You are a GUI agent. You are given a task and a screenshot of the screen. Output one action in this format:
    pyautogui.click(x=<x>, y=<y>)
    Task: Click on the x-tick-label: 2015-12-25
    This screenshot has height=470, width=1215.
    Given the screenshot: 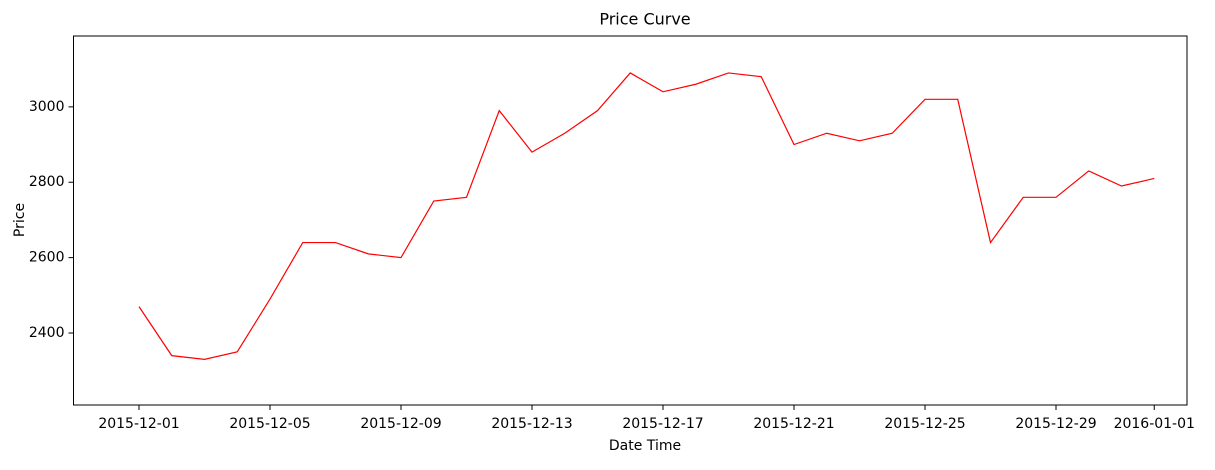 What is the action you would take?
    pyautogui.click(x=924, y=424)
    